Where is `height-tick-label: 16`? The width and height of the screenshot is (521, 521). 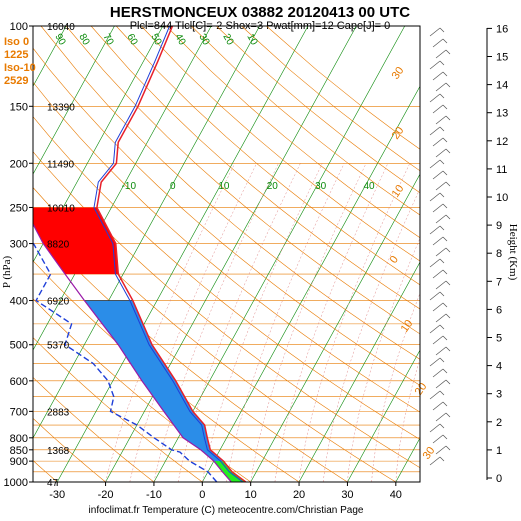 height-tick-label: 16 is located at coordinates (502, 29).